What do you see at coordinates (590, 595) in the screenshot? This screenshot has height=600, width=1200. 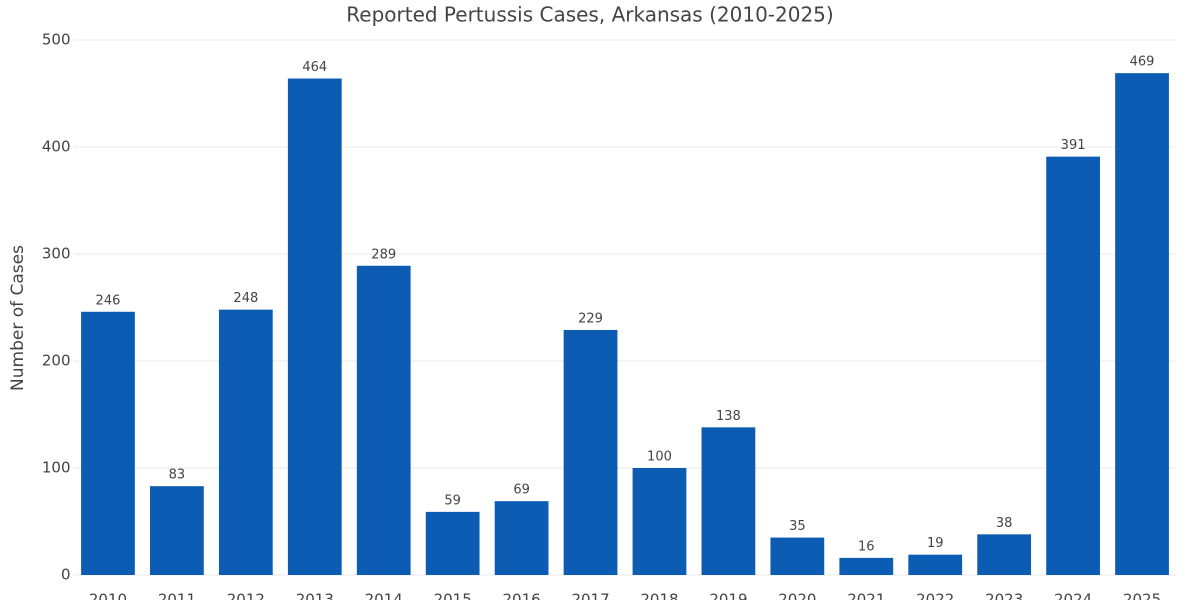 I see `x-tick-label: 2017` at bounding box center [590, 595].